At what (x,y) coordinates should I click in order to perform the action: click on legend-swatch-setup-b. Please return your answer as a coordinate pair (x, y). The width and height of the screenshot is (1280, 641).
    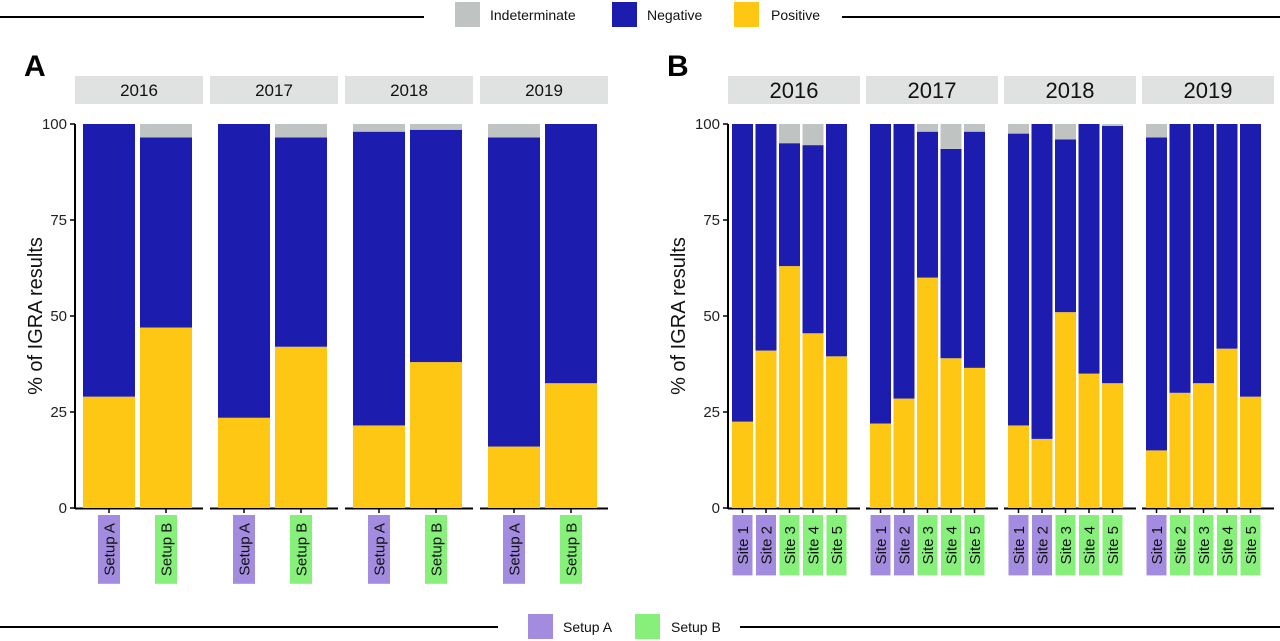
    Looking at the image, I should click on (647, 626).